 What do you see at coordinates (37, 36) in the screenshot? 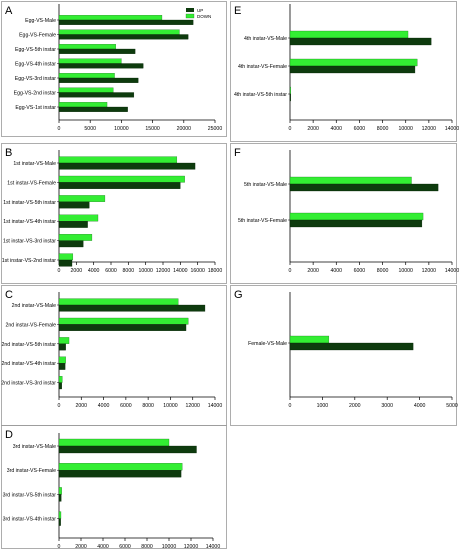
I see `category-label: Egg-VS-Female` at bounding box center [37, 36].